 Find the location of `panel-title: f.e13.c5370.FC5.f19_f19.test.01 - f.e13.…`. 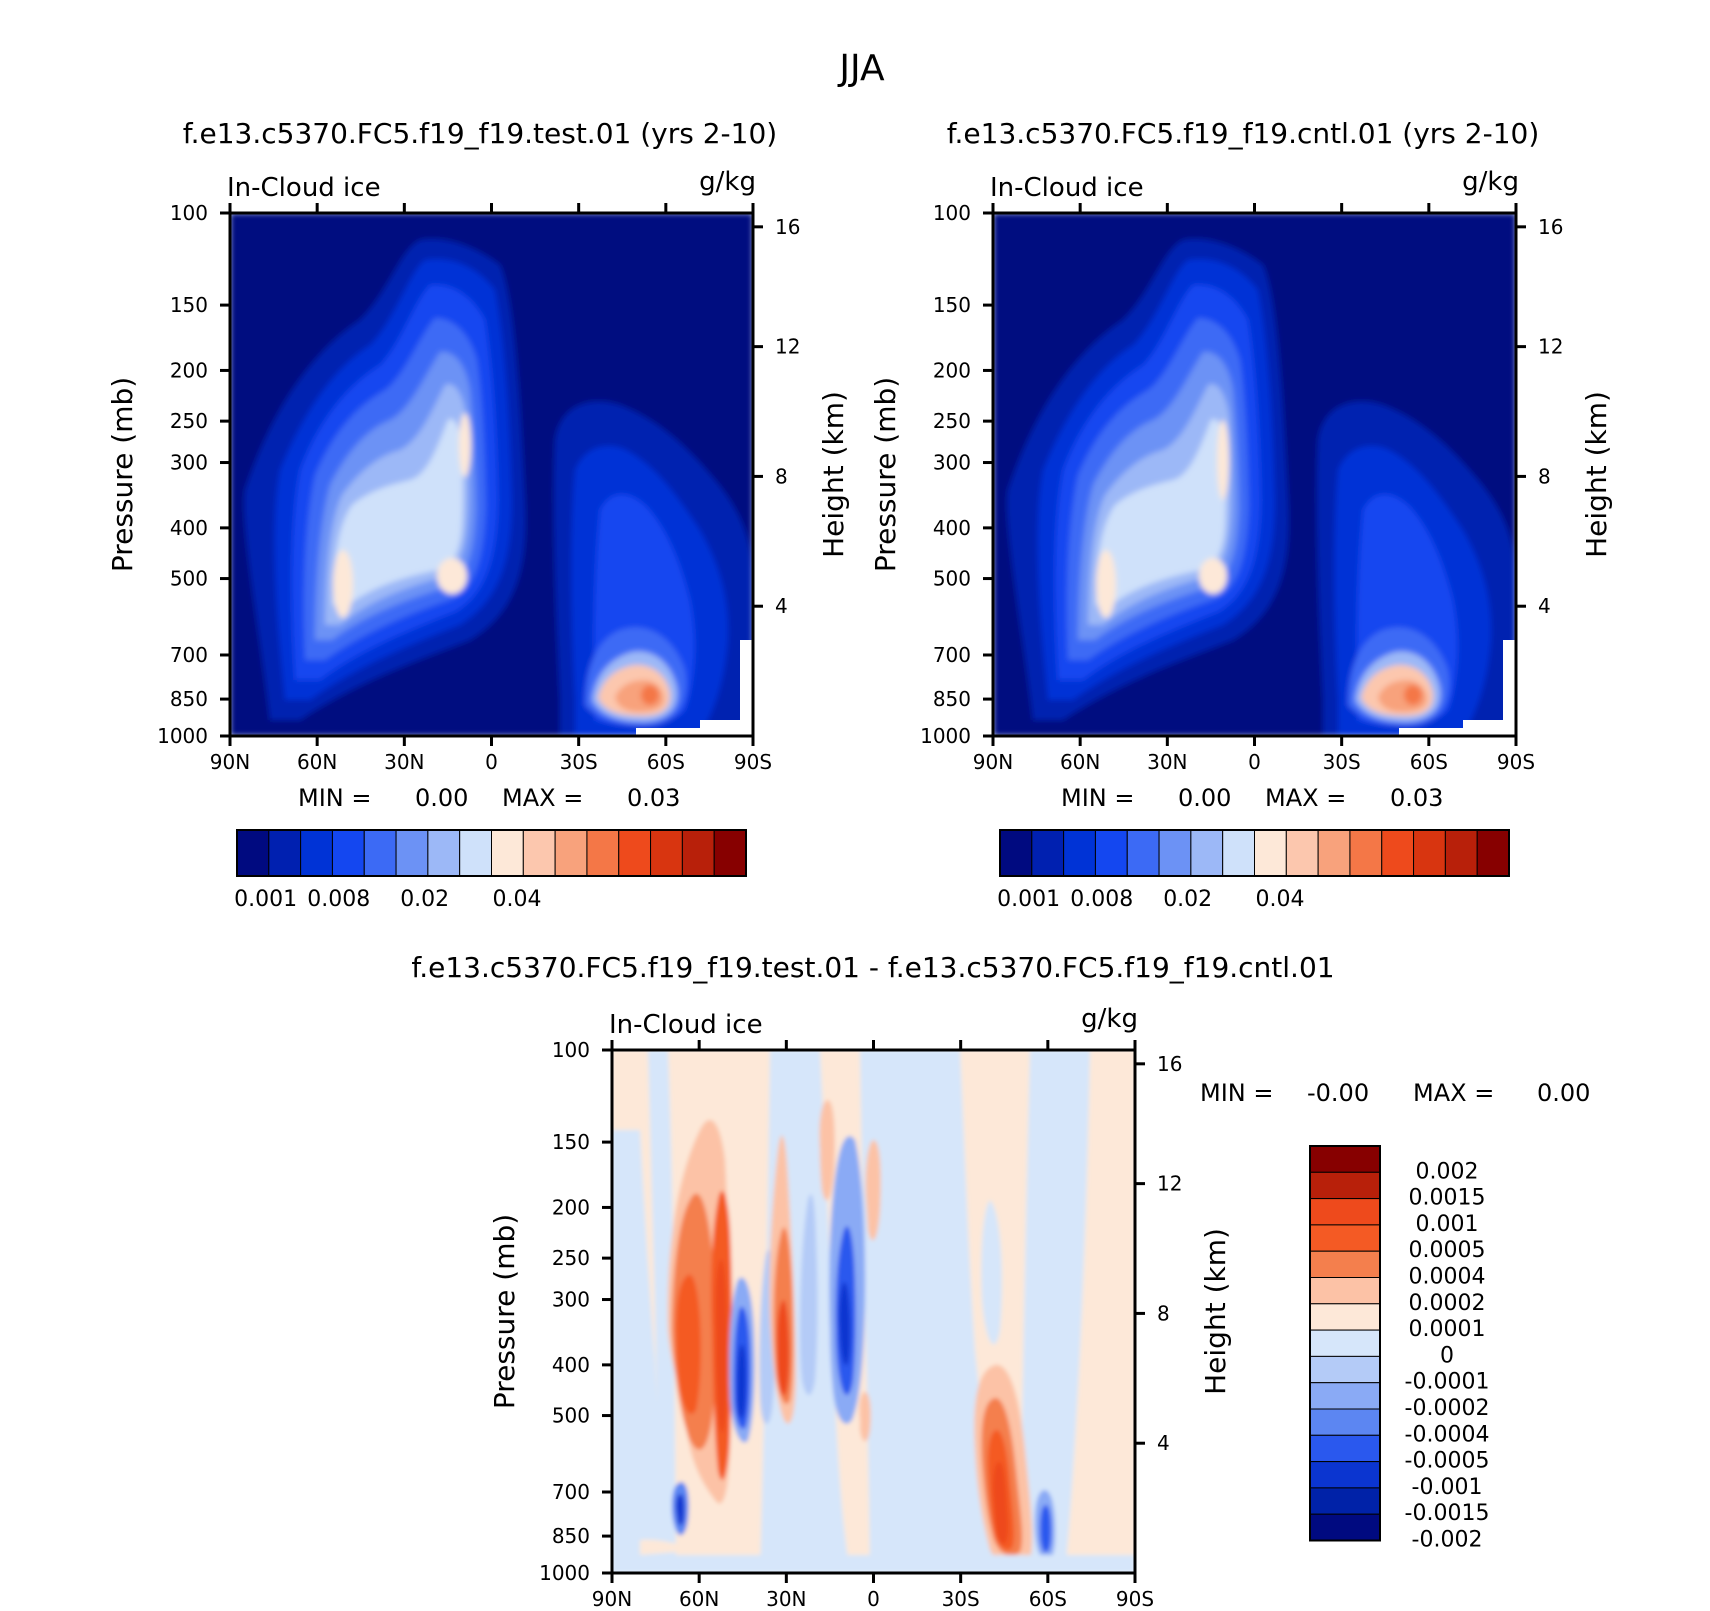

panel-title: f.e13.c5370.FC5.f19_f19.test.01 - f.e13.… is located at coordinates (872, 967).